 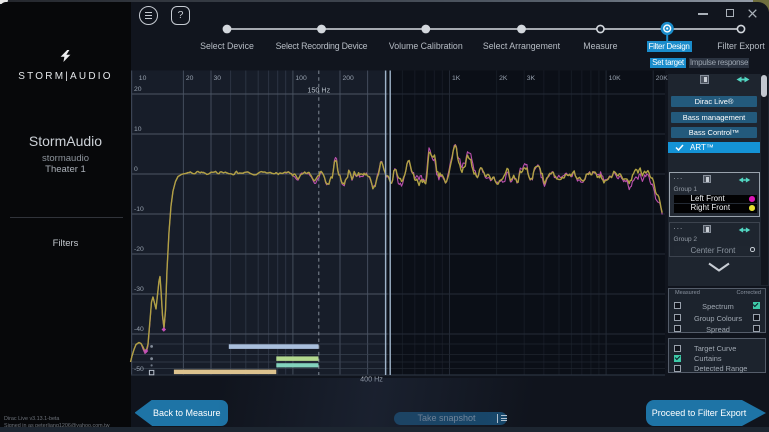 What do you see at coordinates (503, 78) in the screenshot?
I see `svg-text: 2K` at bounding box center [503, 78].